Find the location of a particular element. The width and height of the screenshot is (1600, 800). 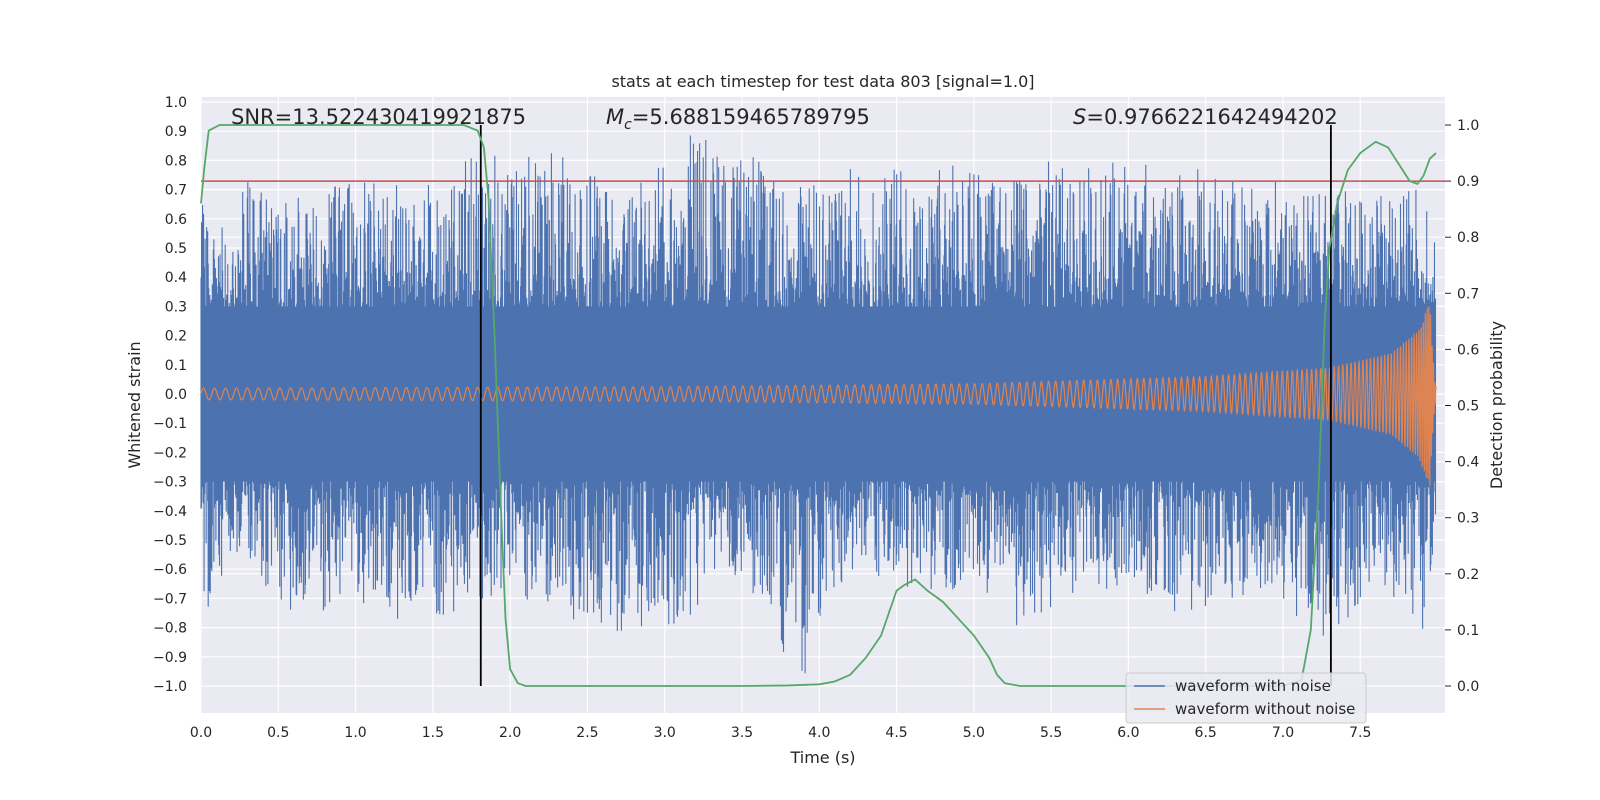

y-tick-label: −0.7 is located at coordinates (170, 599).